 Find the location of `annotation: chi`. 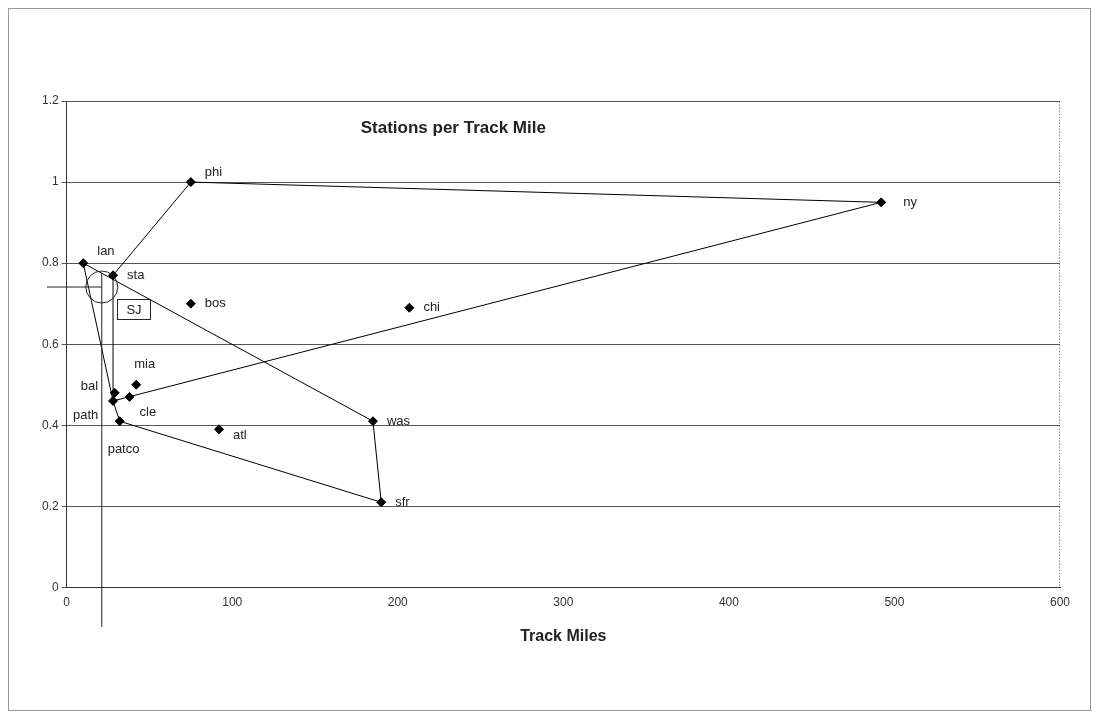

annotation: chi is located at coordinates (432, 307).